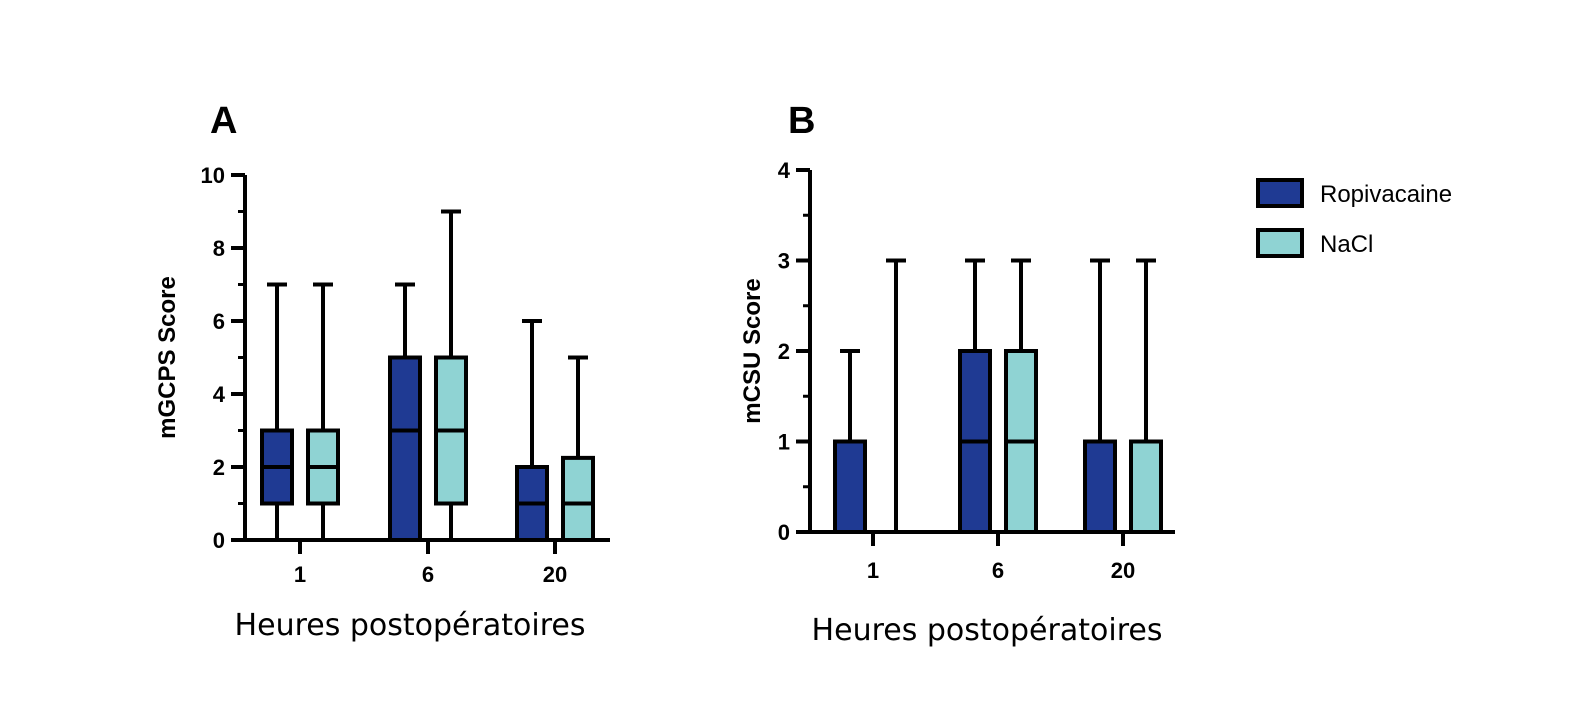 This screenshot has width=1590, height=726. Describe the element at coordinates (223, 121) in the screenshot. I see `panel-letter: A` at that location.